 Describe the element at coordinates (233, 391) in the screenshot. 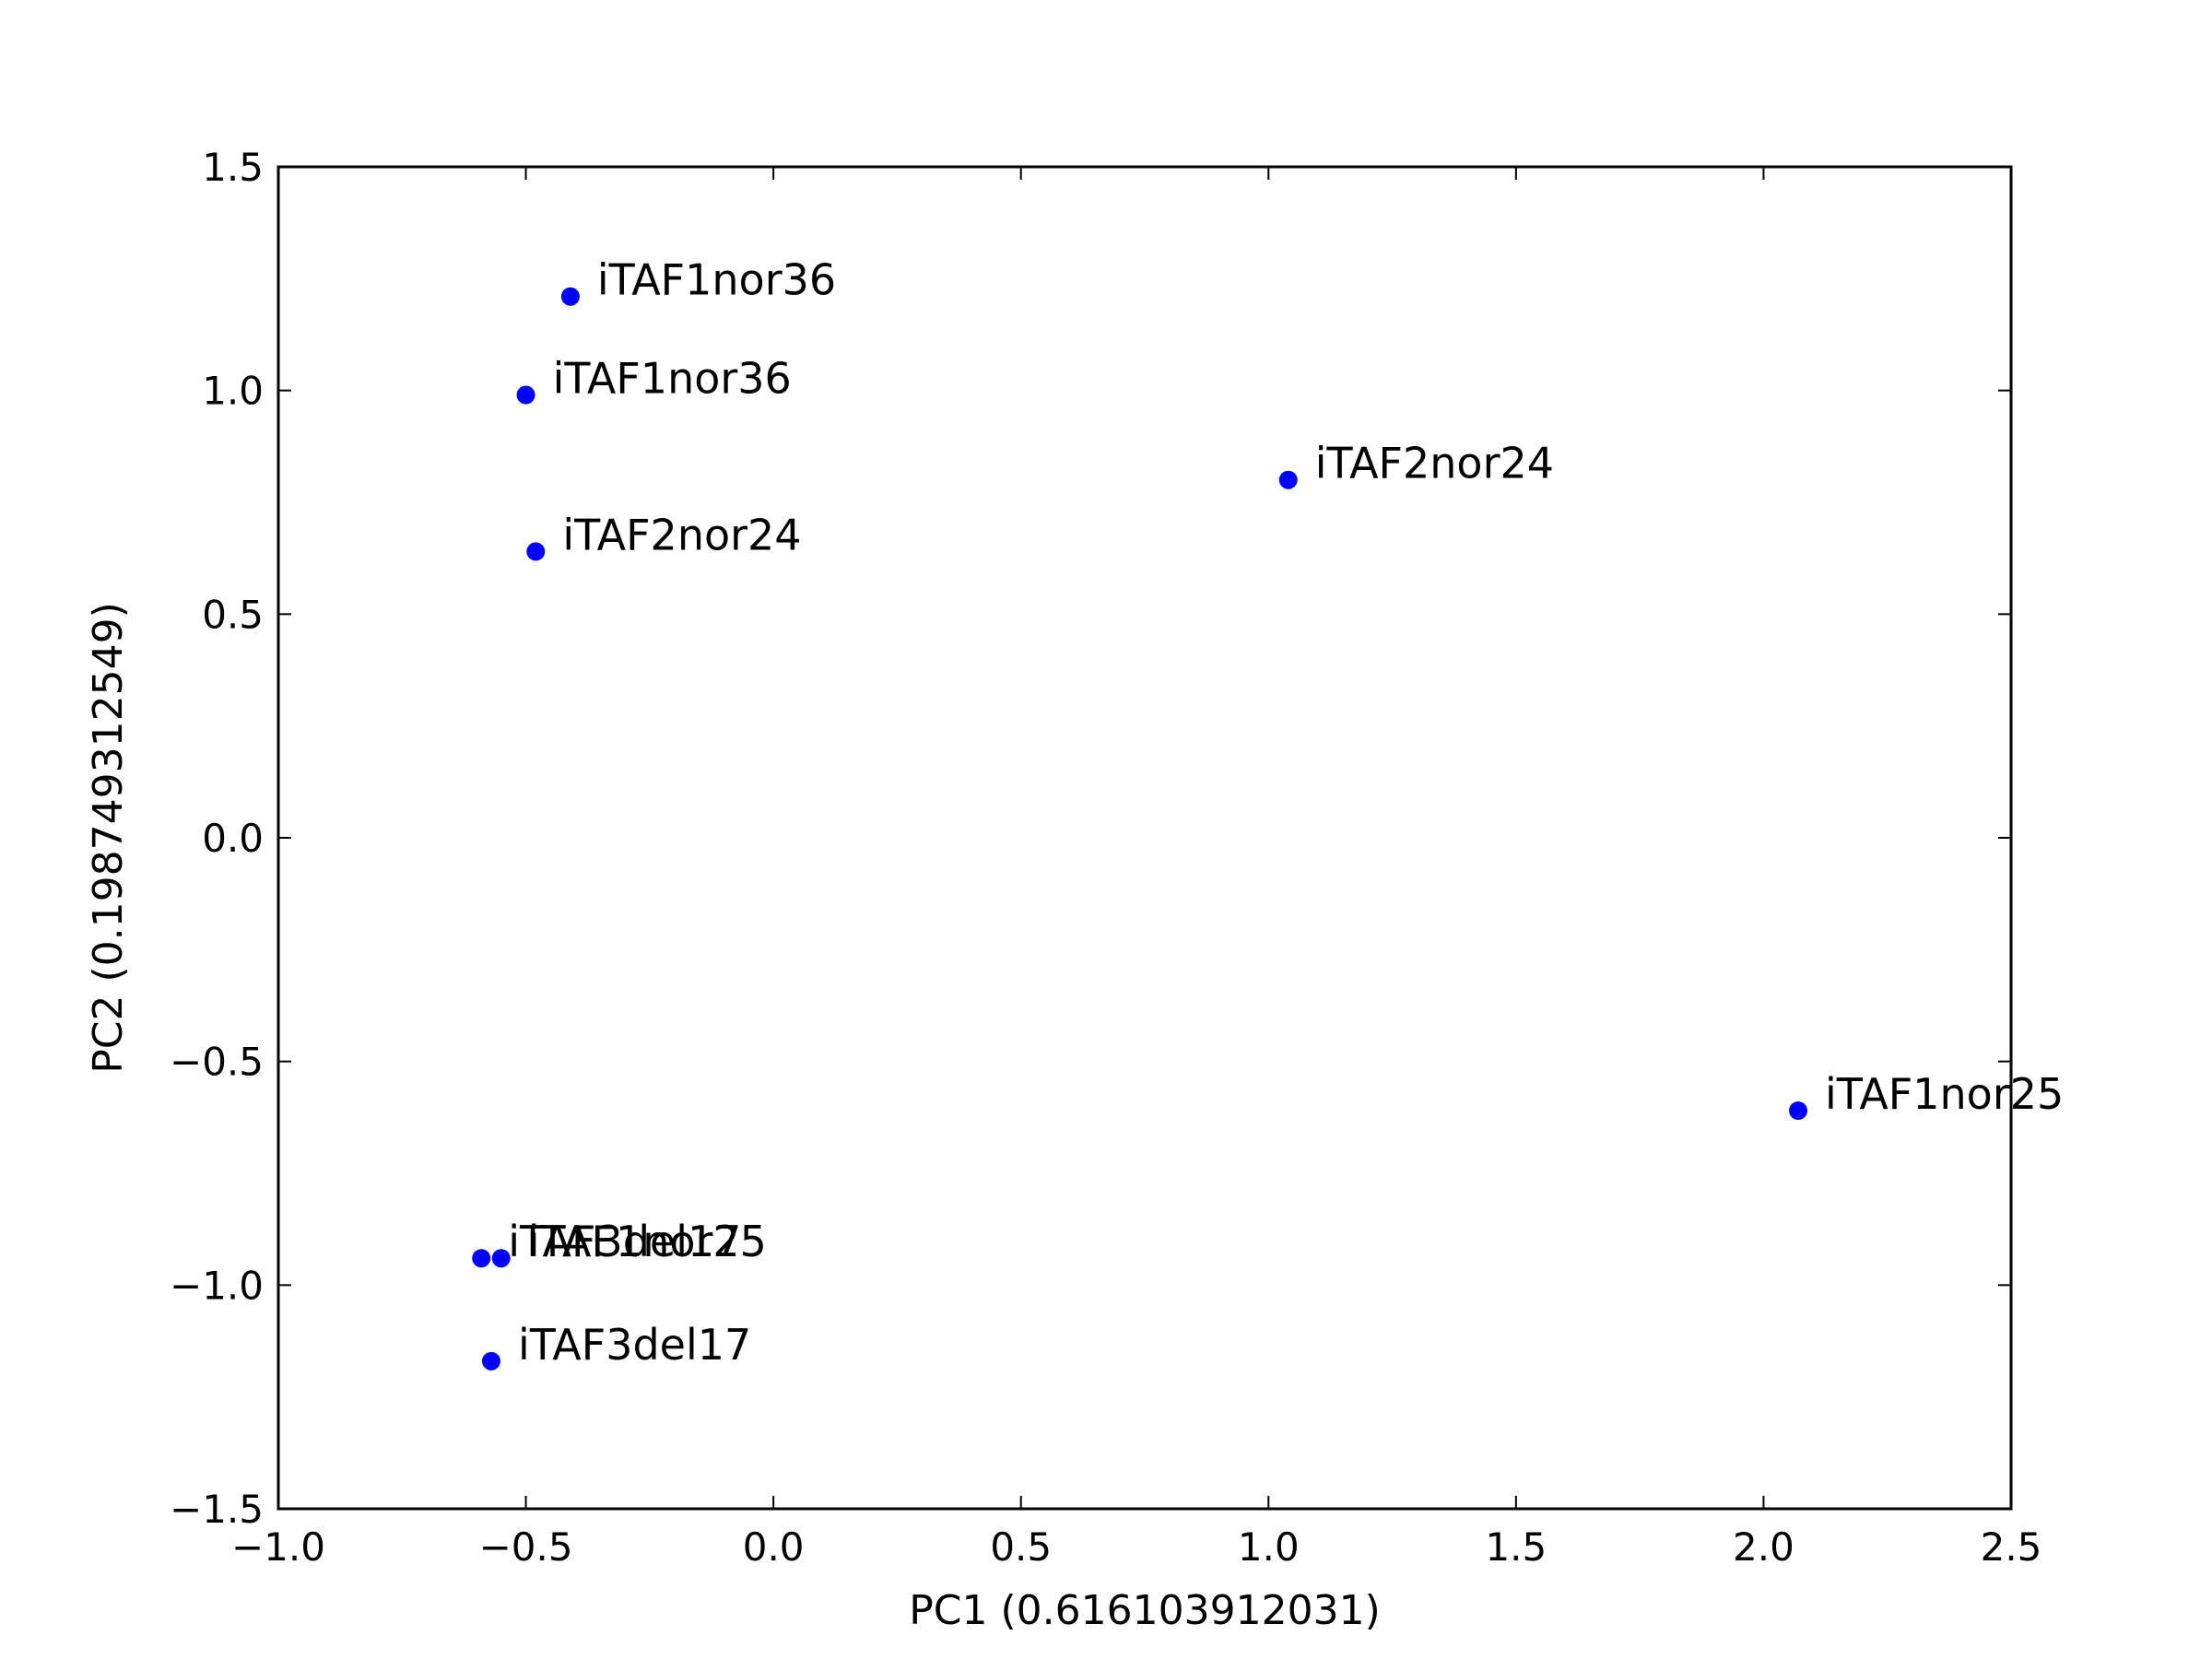

I see `y-tick-label: 1.0` at that location.